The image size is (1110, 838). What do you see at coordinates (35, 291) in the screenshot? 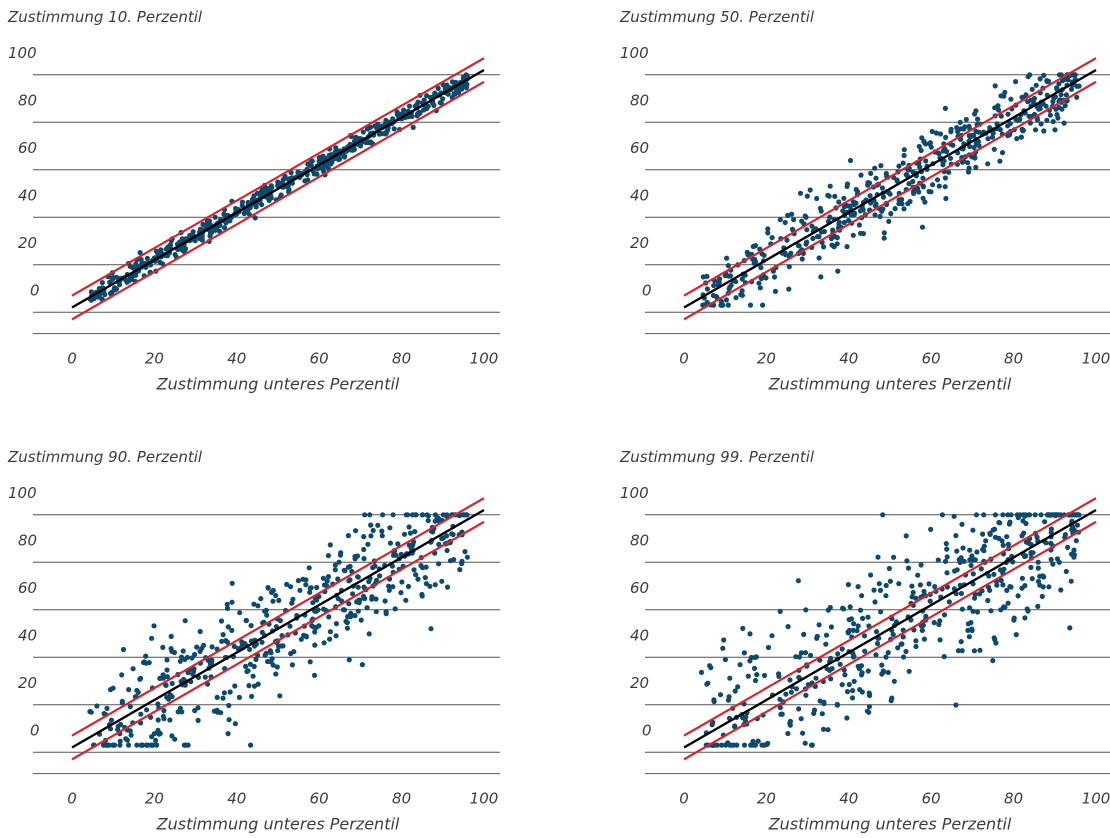
I see `y-tick-label: 0` at bounding box center [35, 291].